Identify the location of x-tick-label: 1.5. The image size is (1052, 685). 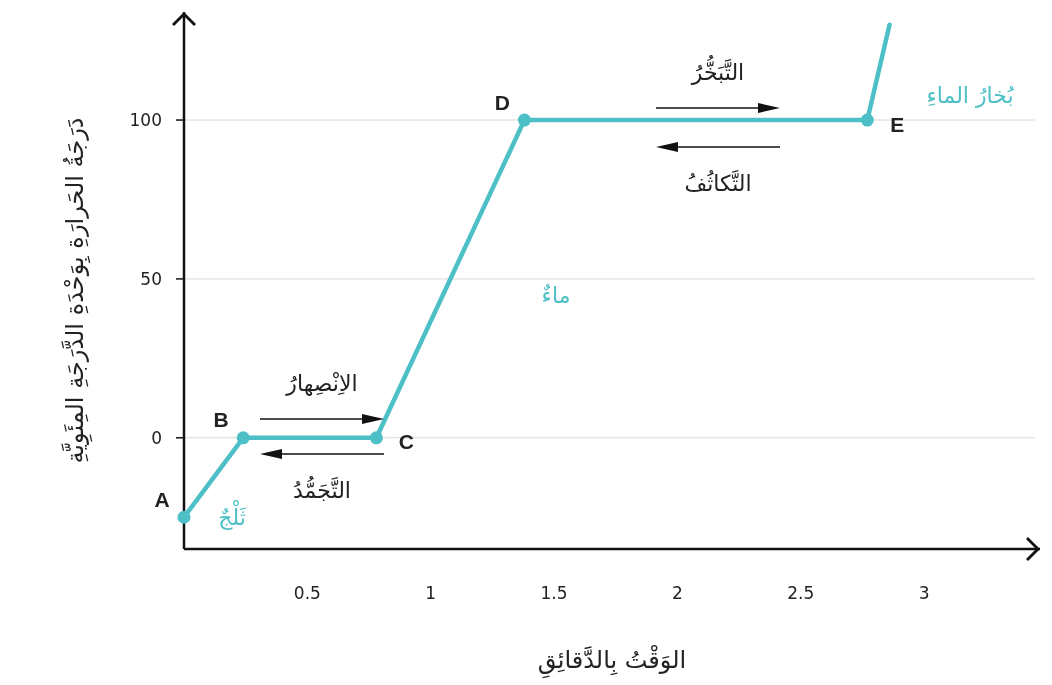
(554, 593).